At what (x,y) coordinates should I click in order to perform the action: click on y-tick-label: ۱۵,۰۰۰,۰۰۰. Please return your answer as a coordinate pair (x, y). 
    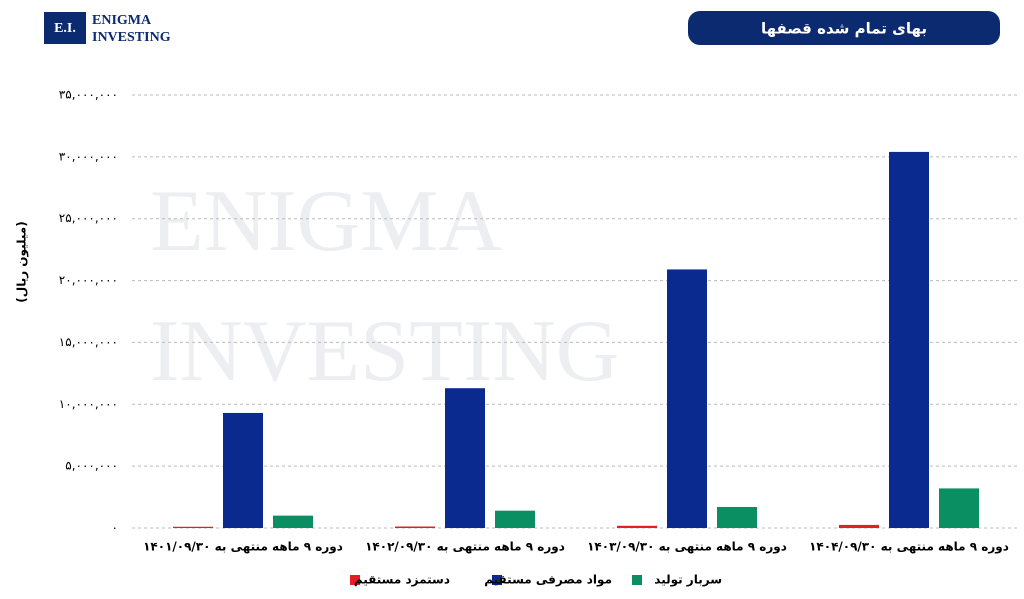
    Looking at the image, I should click on (88, 342).